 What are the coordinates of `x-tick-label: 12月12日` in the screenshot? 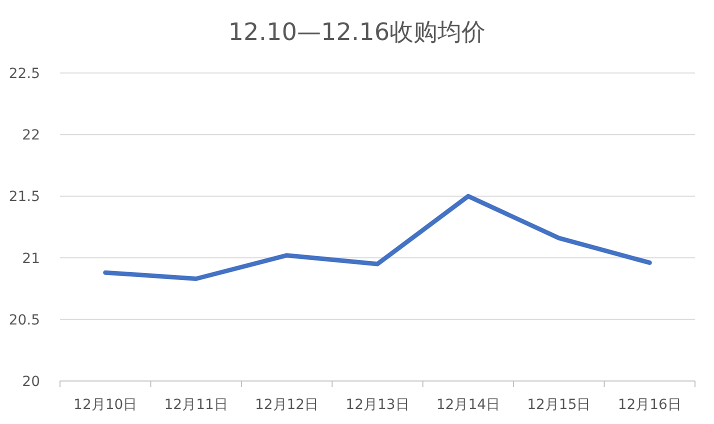 It's located at (286, 405).